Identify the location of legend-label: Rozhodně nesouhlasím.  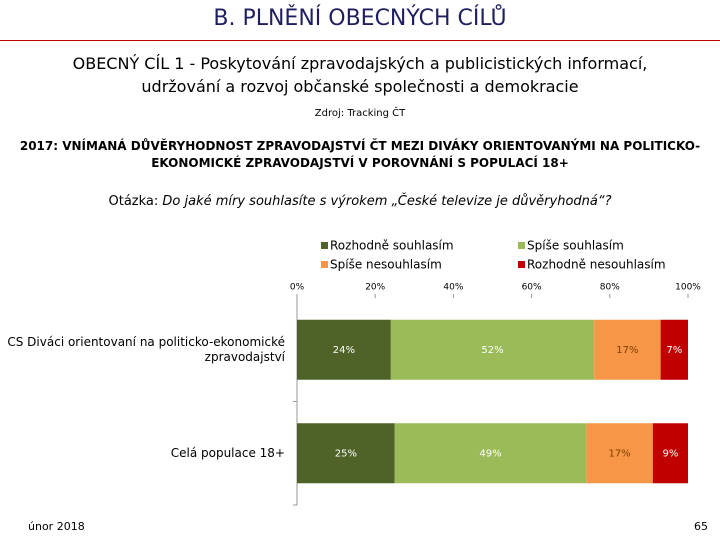
(596, 265).